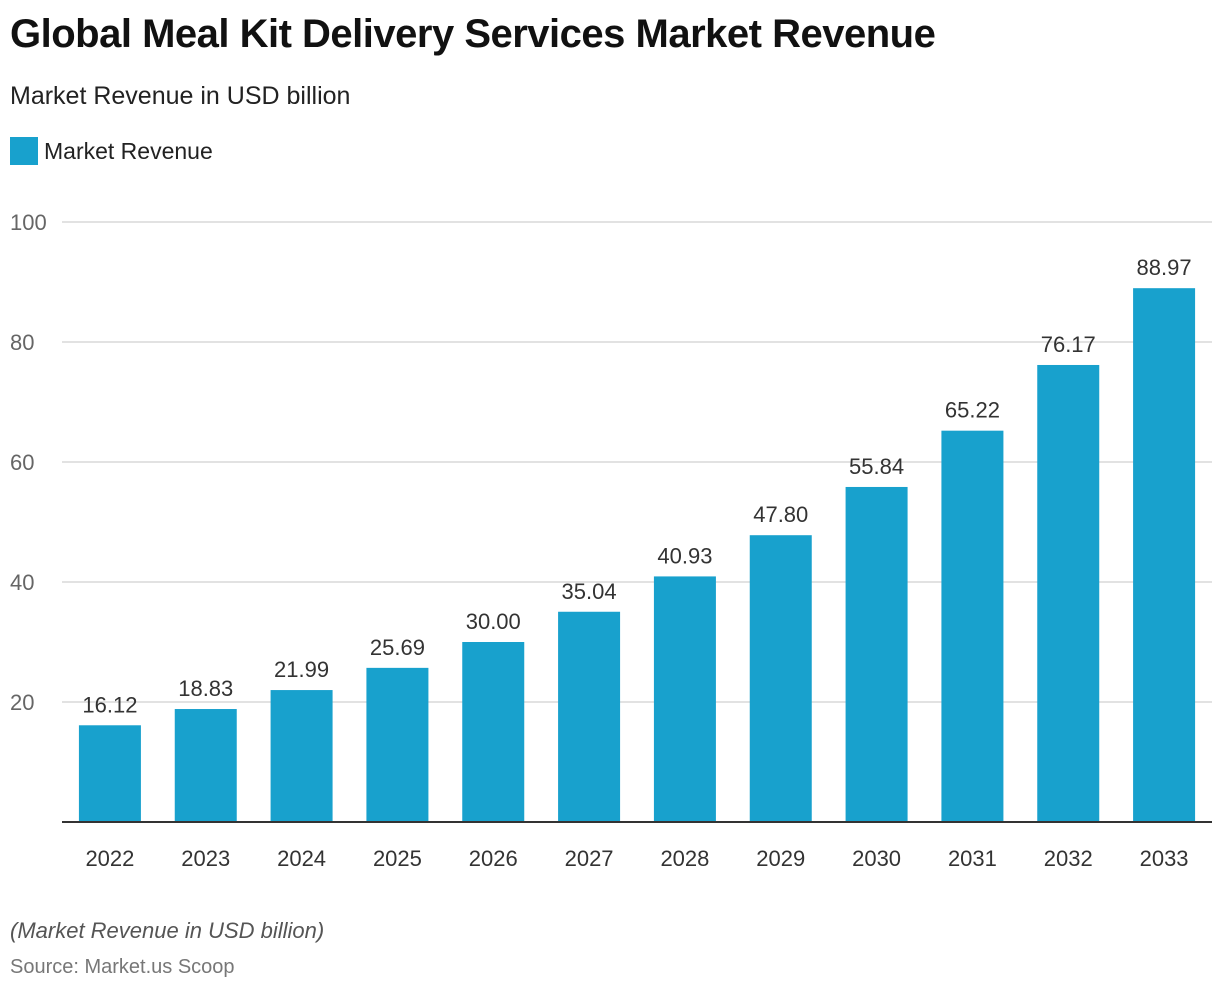 The width and height of the screenshot is (1220, 994). What do you see at coordinates (780, 514) in the screenshot?
I see `data-label: 47.80` at bounding box center [780, 514].